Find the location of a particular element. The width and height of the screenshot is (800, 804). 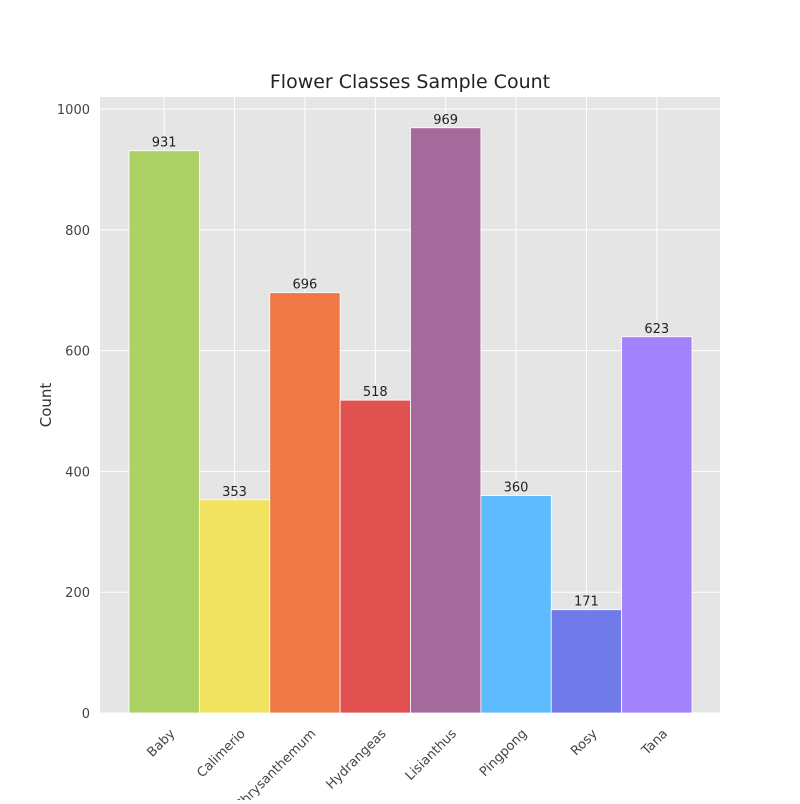

data-label-baby: 931 is located at coordinates (164, 143).